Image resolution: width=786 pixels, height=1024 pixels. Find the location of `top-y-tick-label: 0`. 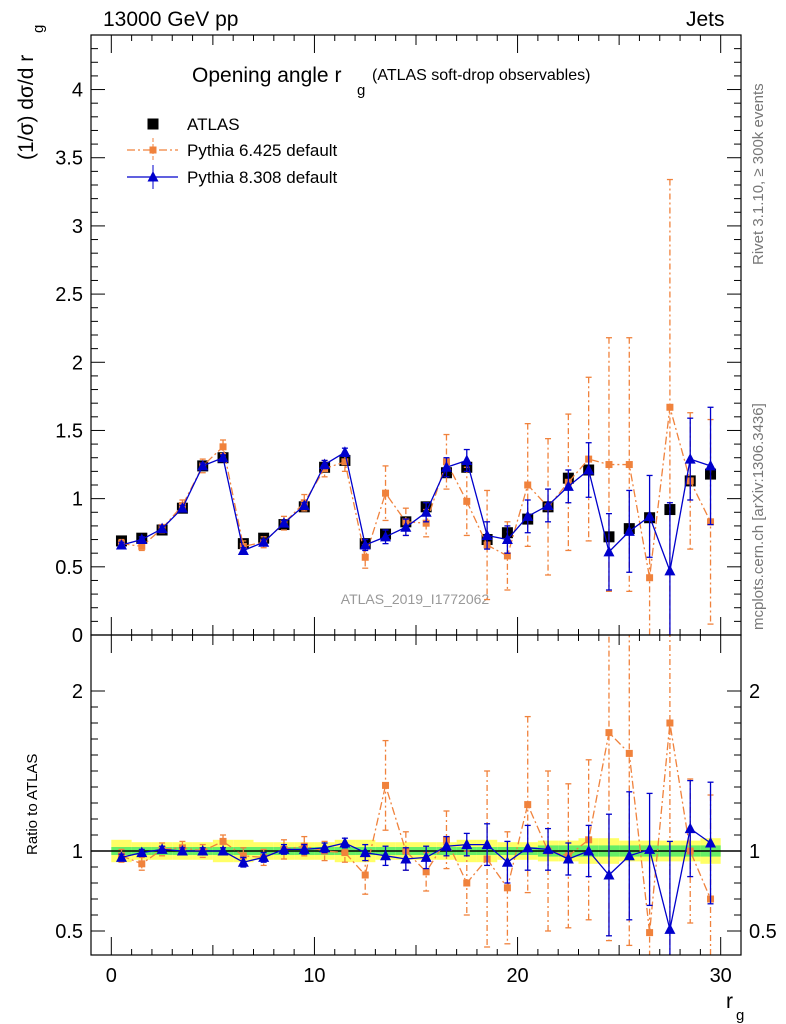

top-y-tick-label: 0 is located at coordinates (77, 636).